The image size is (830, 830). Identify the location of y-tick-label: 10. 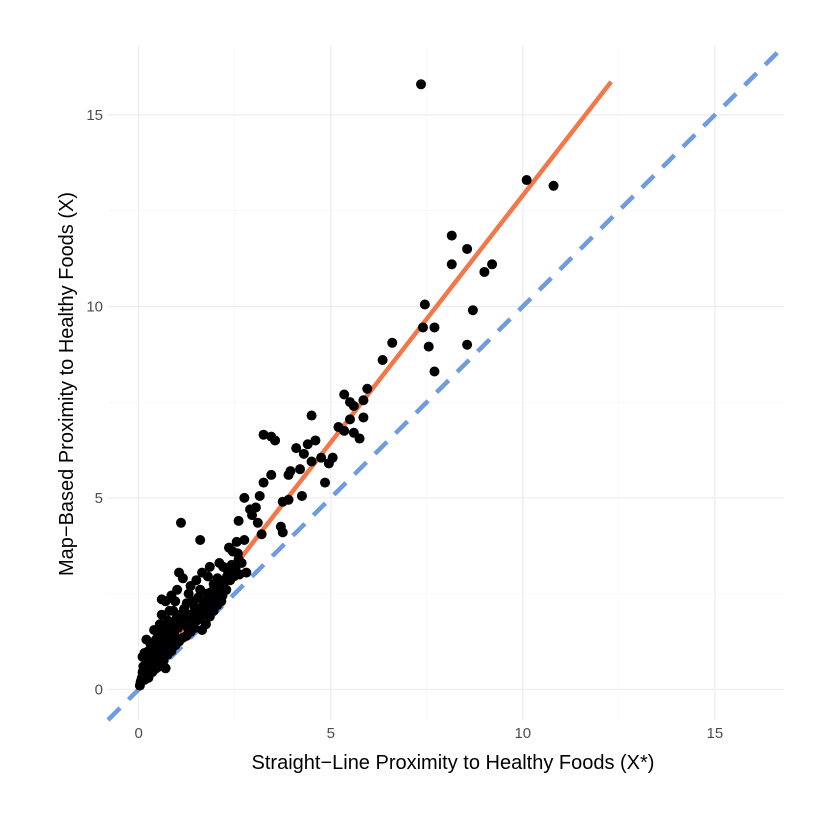
(94, 306).